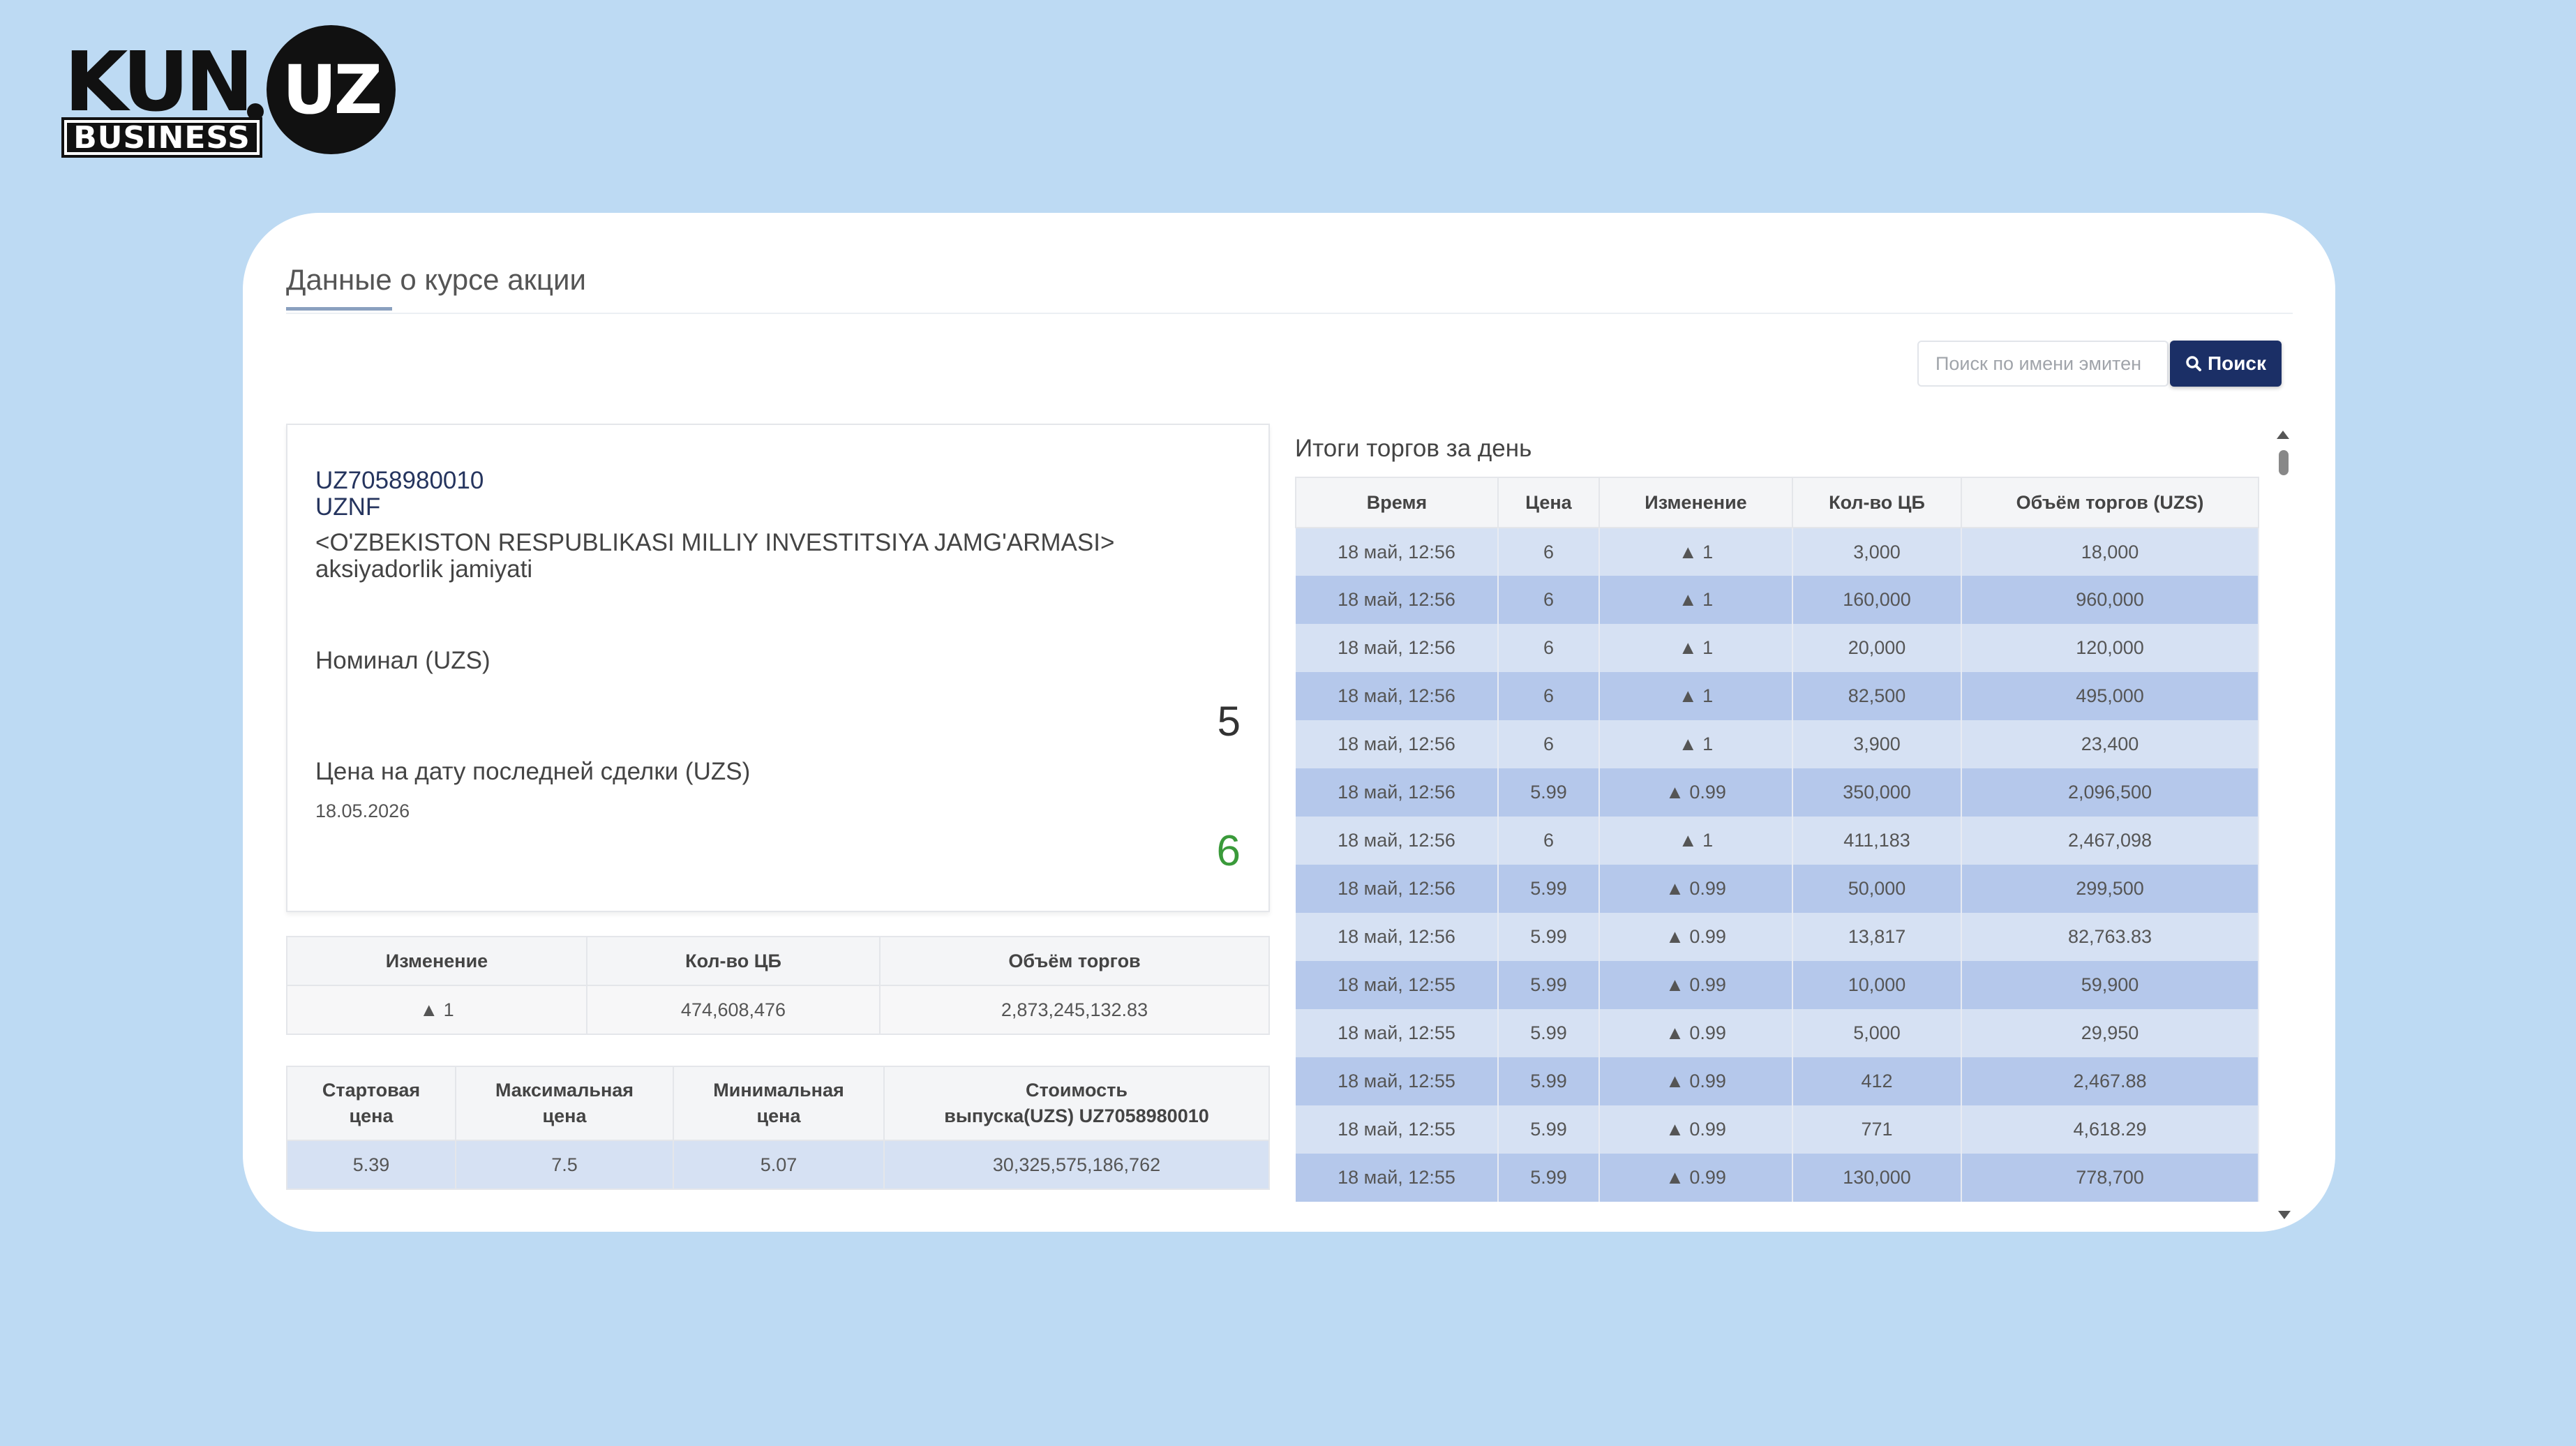  Describe the element at coordinates (331, 89) in the screenshot. I see `logo-uz-circle: UZ` at that location.